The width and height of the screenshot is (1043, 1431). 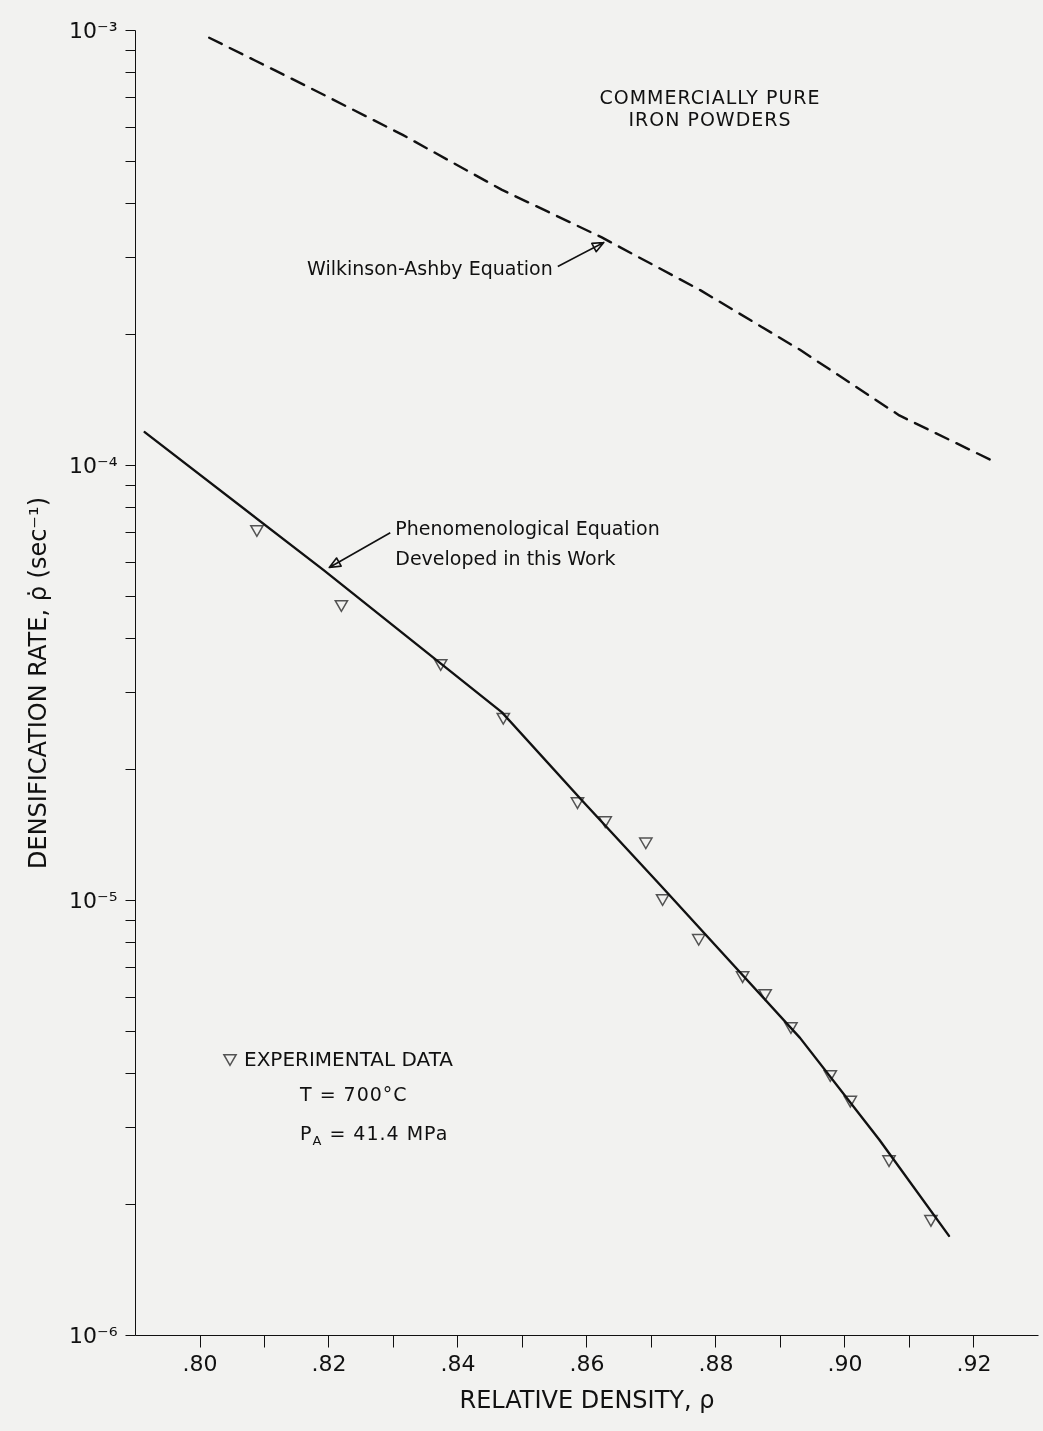 What do you see at coordinates (845, 1363) in the screenshot?
I see `x-tick-label: .90` at bounding box center [845, 1363].